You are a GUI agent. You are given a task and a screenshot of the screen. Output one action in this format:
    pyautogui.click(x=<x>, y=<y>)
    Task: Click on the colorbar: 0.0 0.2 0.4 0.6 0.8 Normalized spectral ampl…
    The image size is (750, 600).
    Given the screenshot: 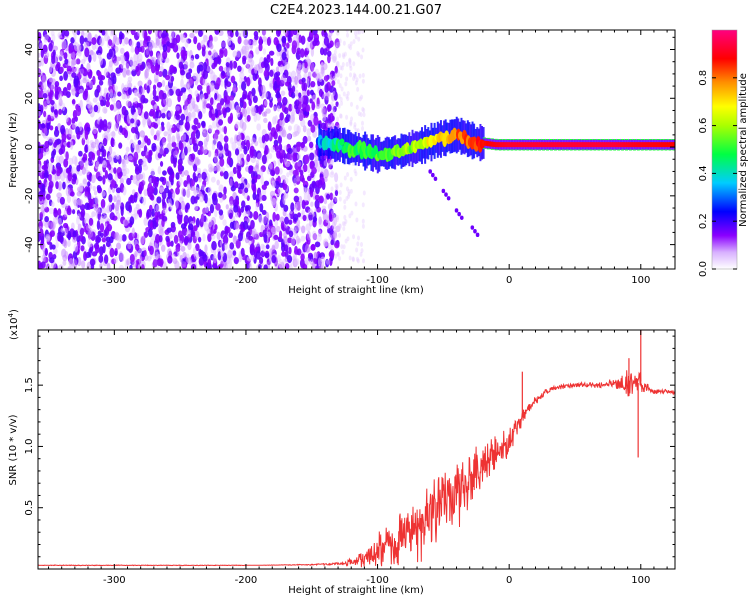 What is the action you would take?
    pyautogui.click(x=723, y=153)
    